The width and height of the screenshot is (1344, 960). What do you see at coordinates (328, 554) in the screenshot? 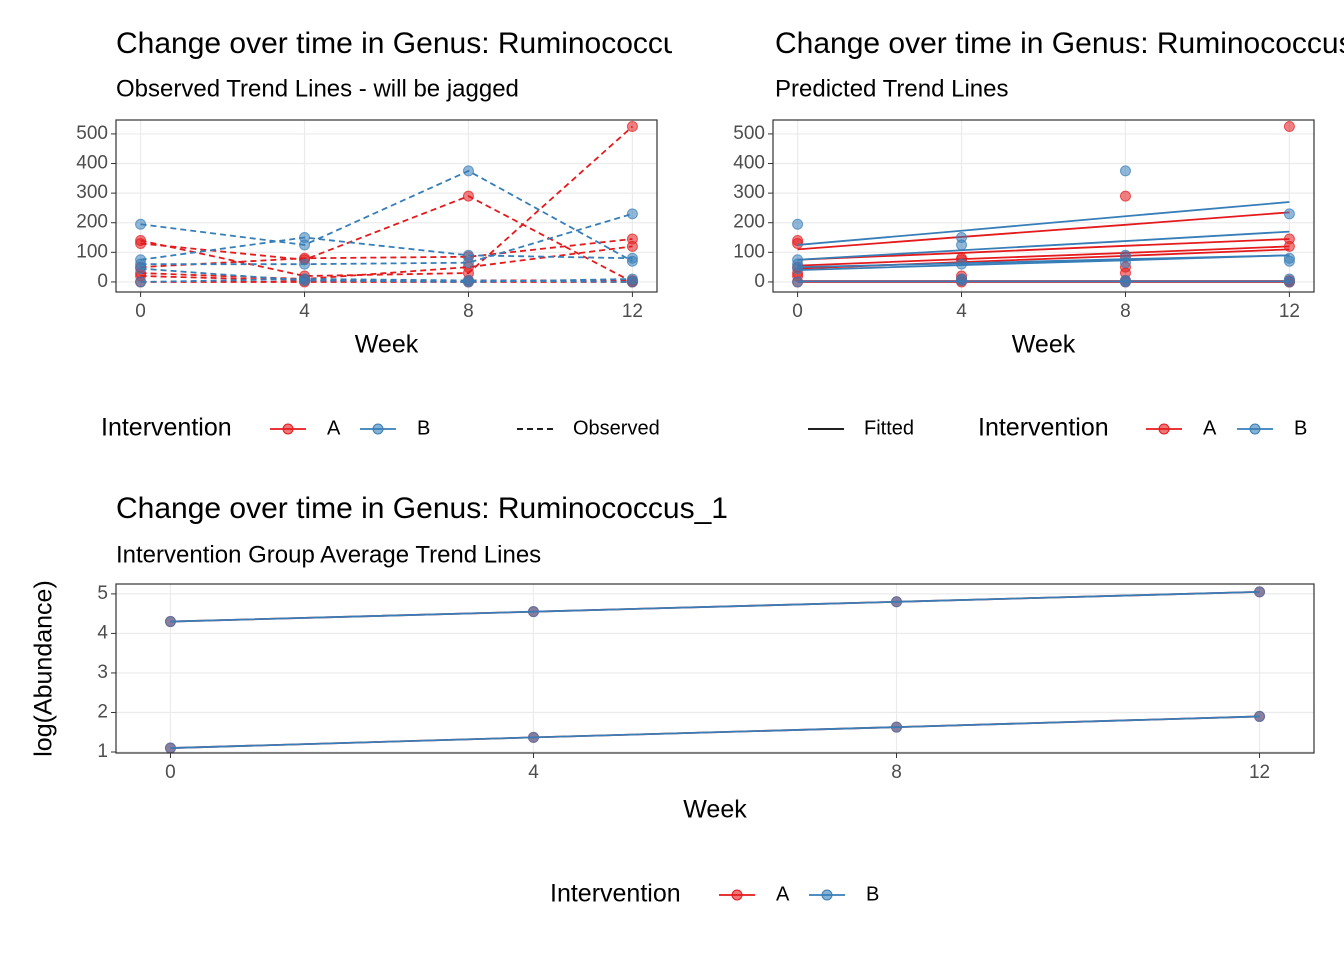
I see `chart-subtitle: Intervention Group Average Trend Lines` at bounding box center [328, 554].